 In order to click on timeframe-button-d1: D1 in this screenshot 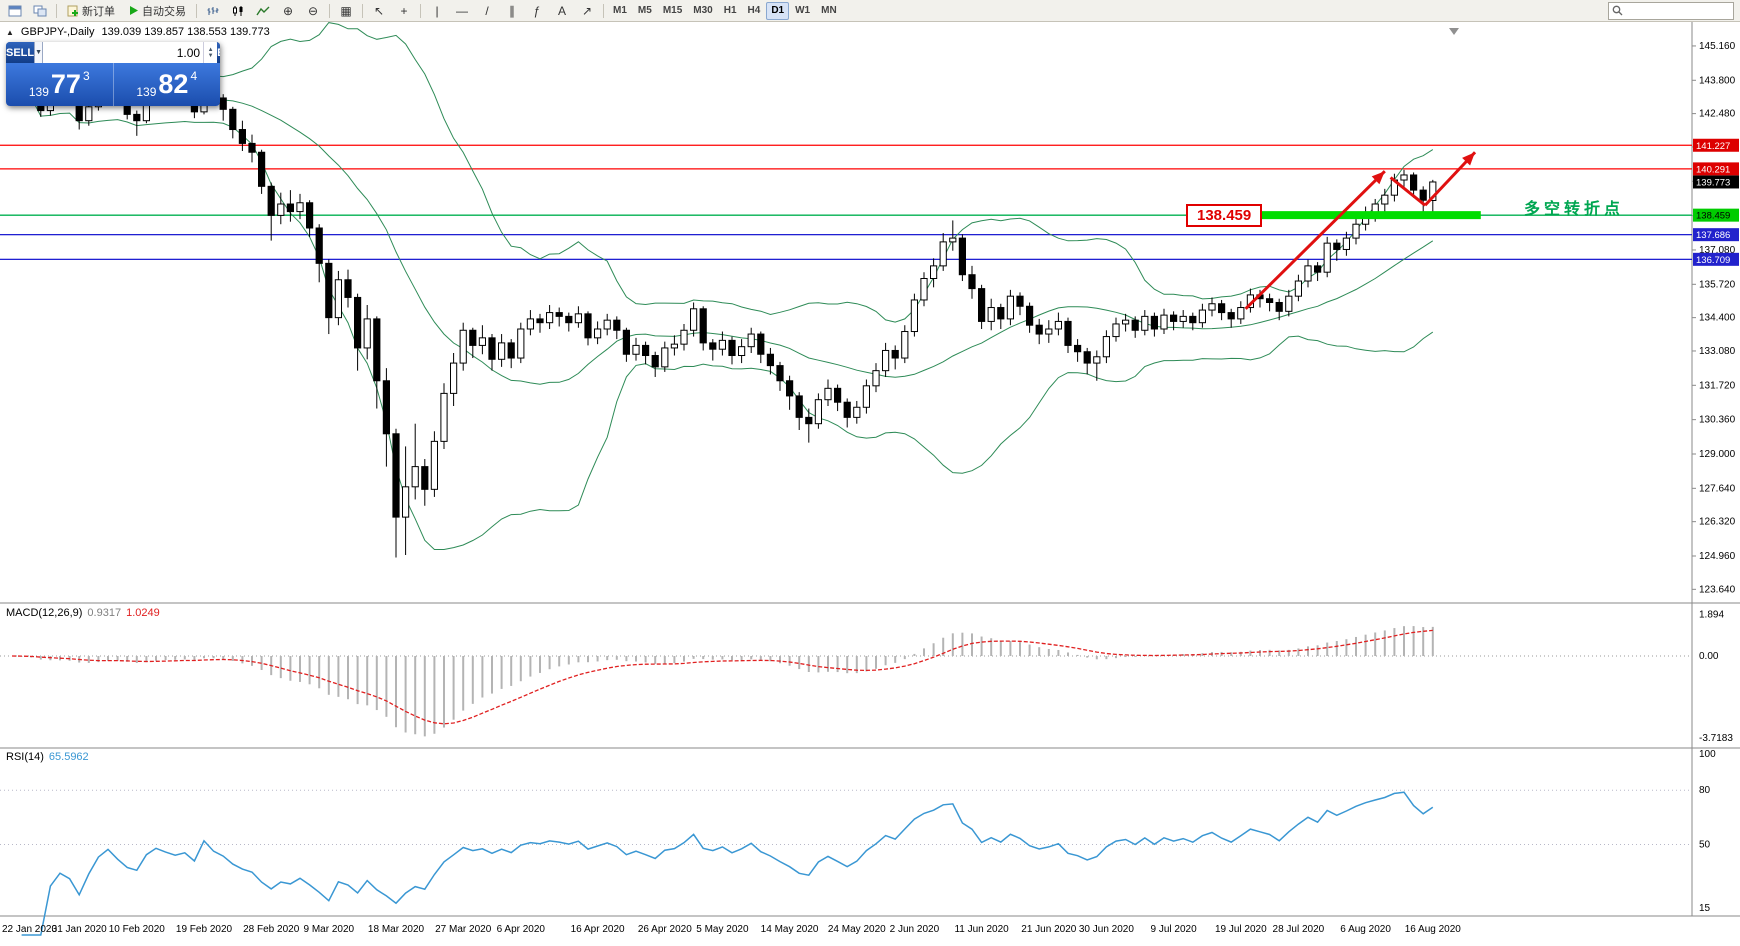, I will do `click(778, 10)`.